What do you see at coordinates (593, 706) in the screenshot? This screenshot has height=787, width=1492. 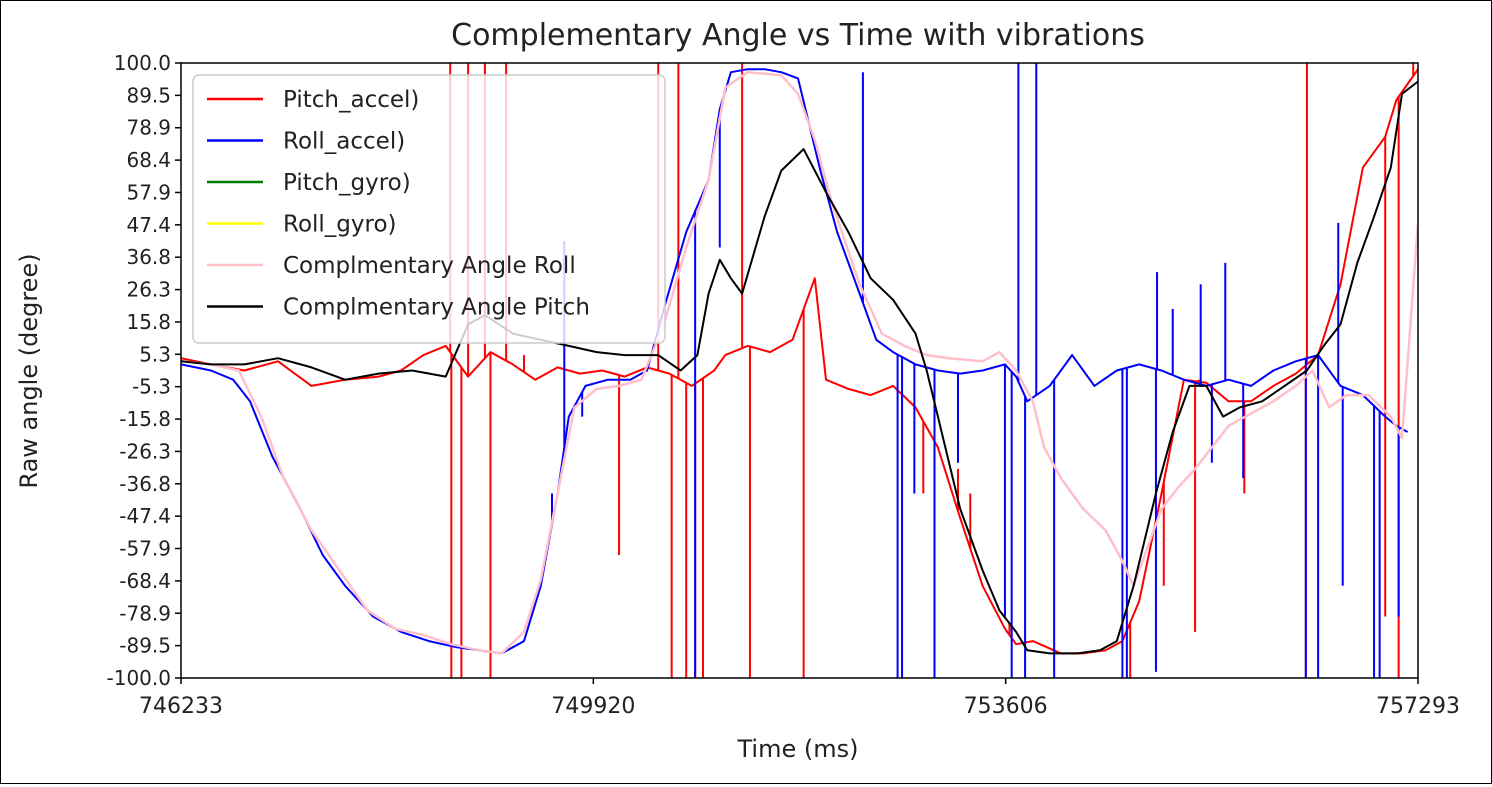 I see `x-tick-label: 749920` at bounding box center [593, 706].